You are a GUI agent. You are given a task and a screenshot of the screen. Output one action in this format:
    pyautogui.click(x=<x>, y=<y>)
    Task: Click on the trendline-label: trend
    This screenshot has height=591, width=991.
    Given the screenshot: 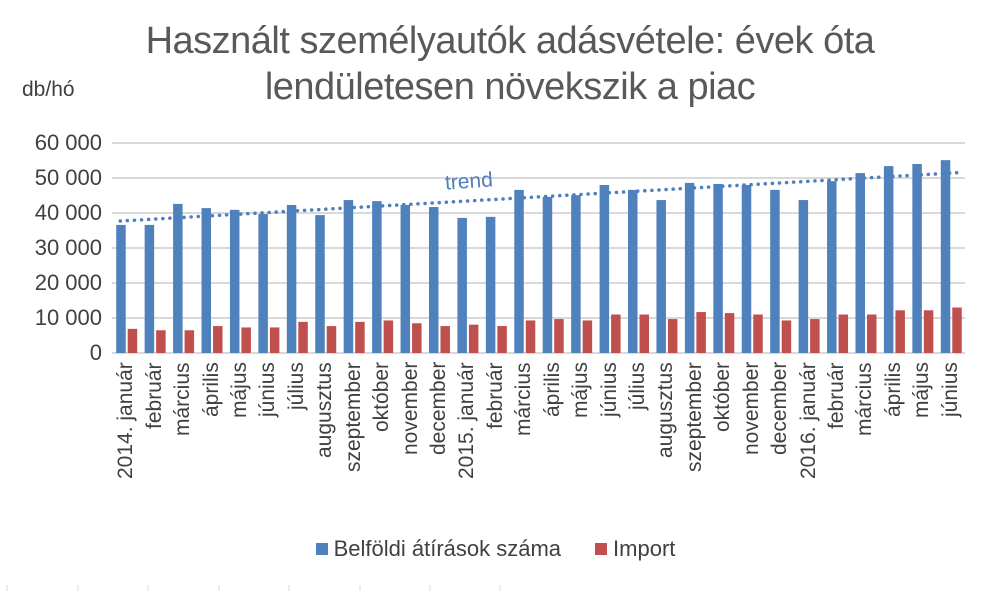 What is the action you would take?
    pyautogui.click(x=469, y=181)
    